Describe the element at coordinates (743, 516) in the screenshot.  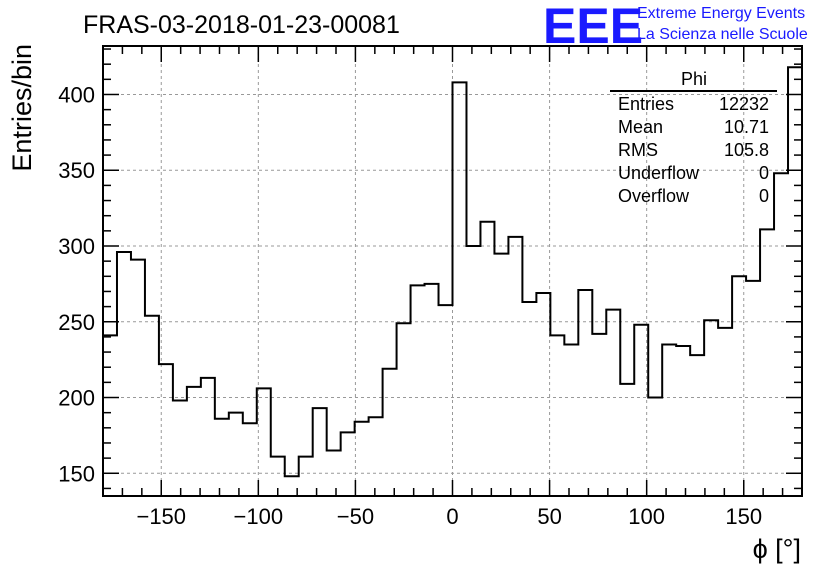
I see `x-tick-label: 150` at that location.